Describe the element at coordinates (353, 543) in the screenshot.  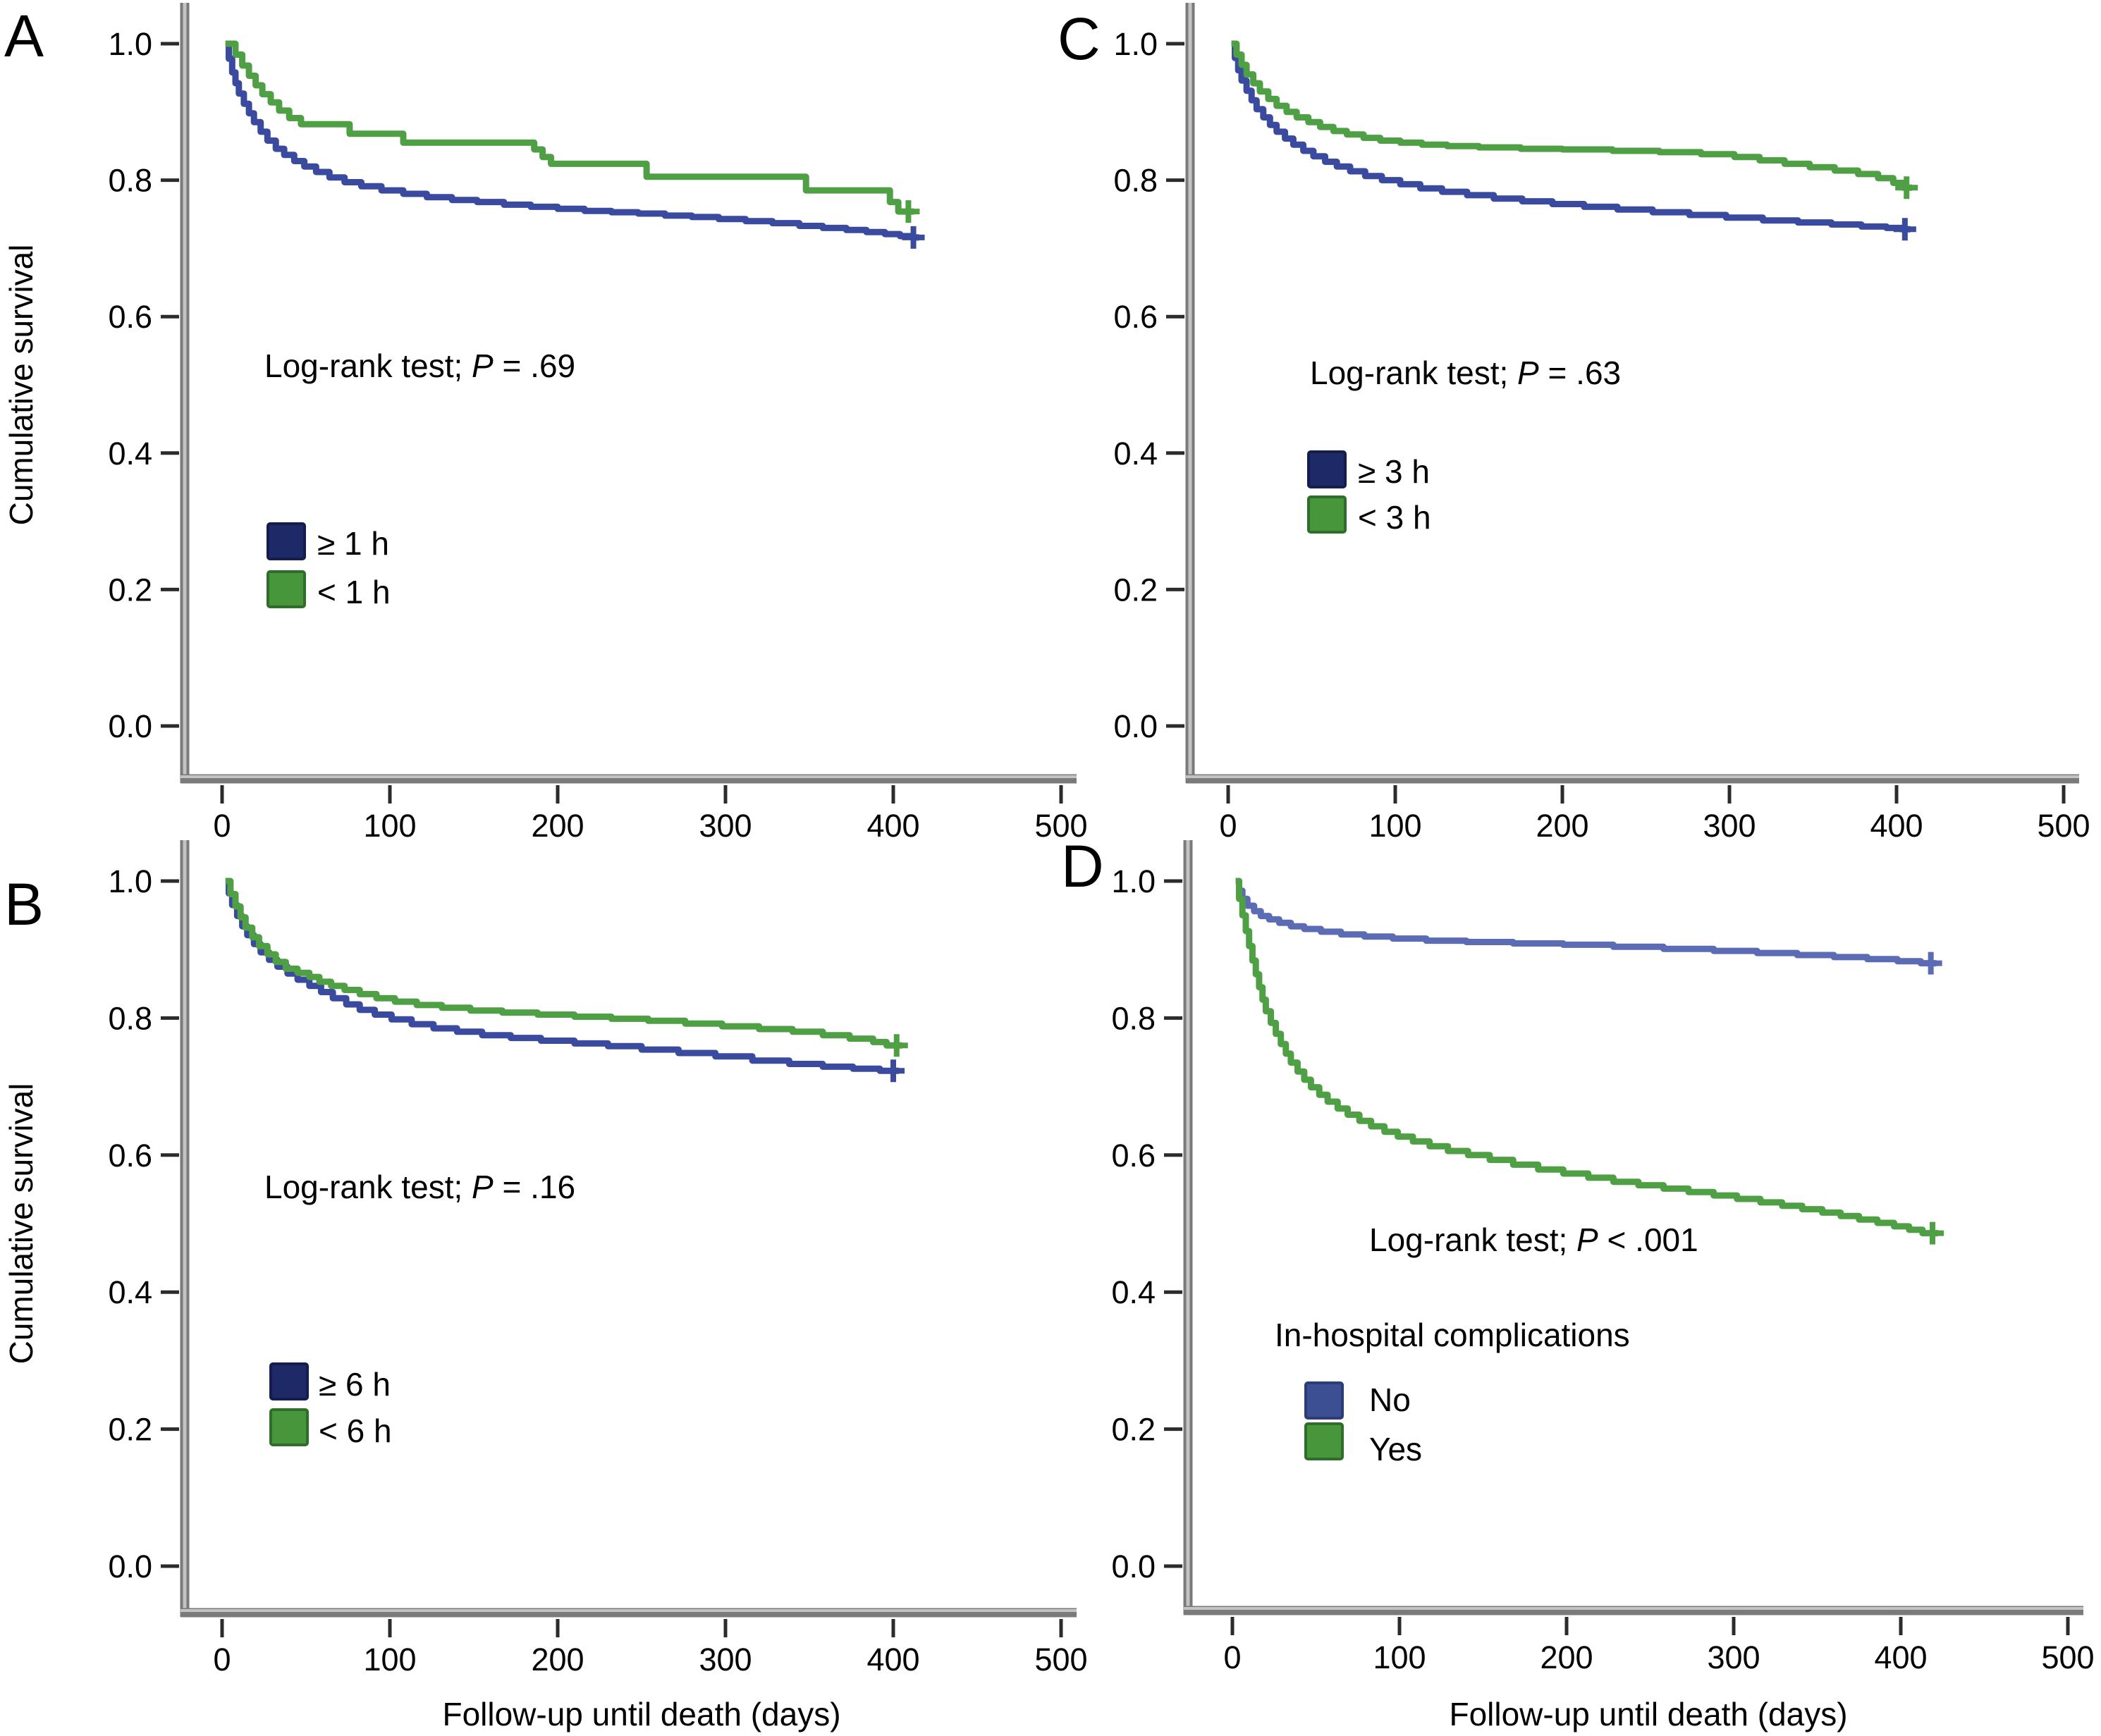
I see `legend-label: ≥ 1 h` at that location.